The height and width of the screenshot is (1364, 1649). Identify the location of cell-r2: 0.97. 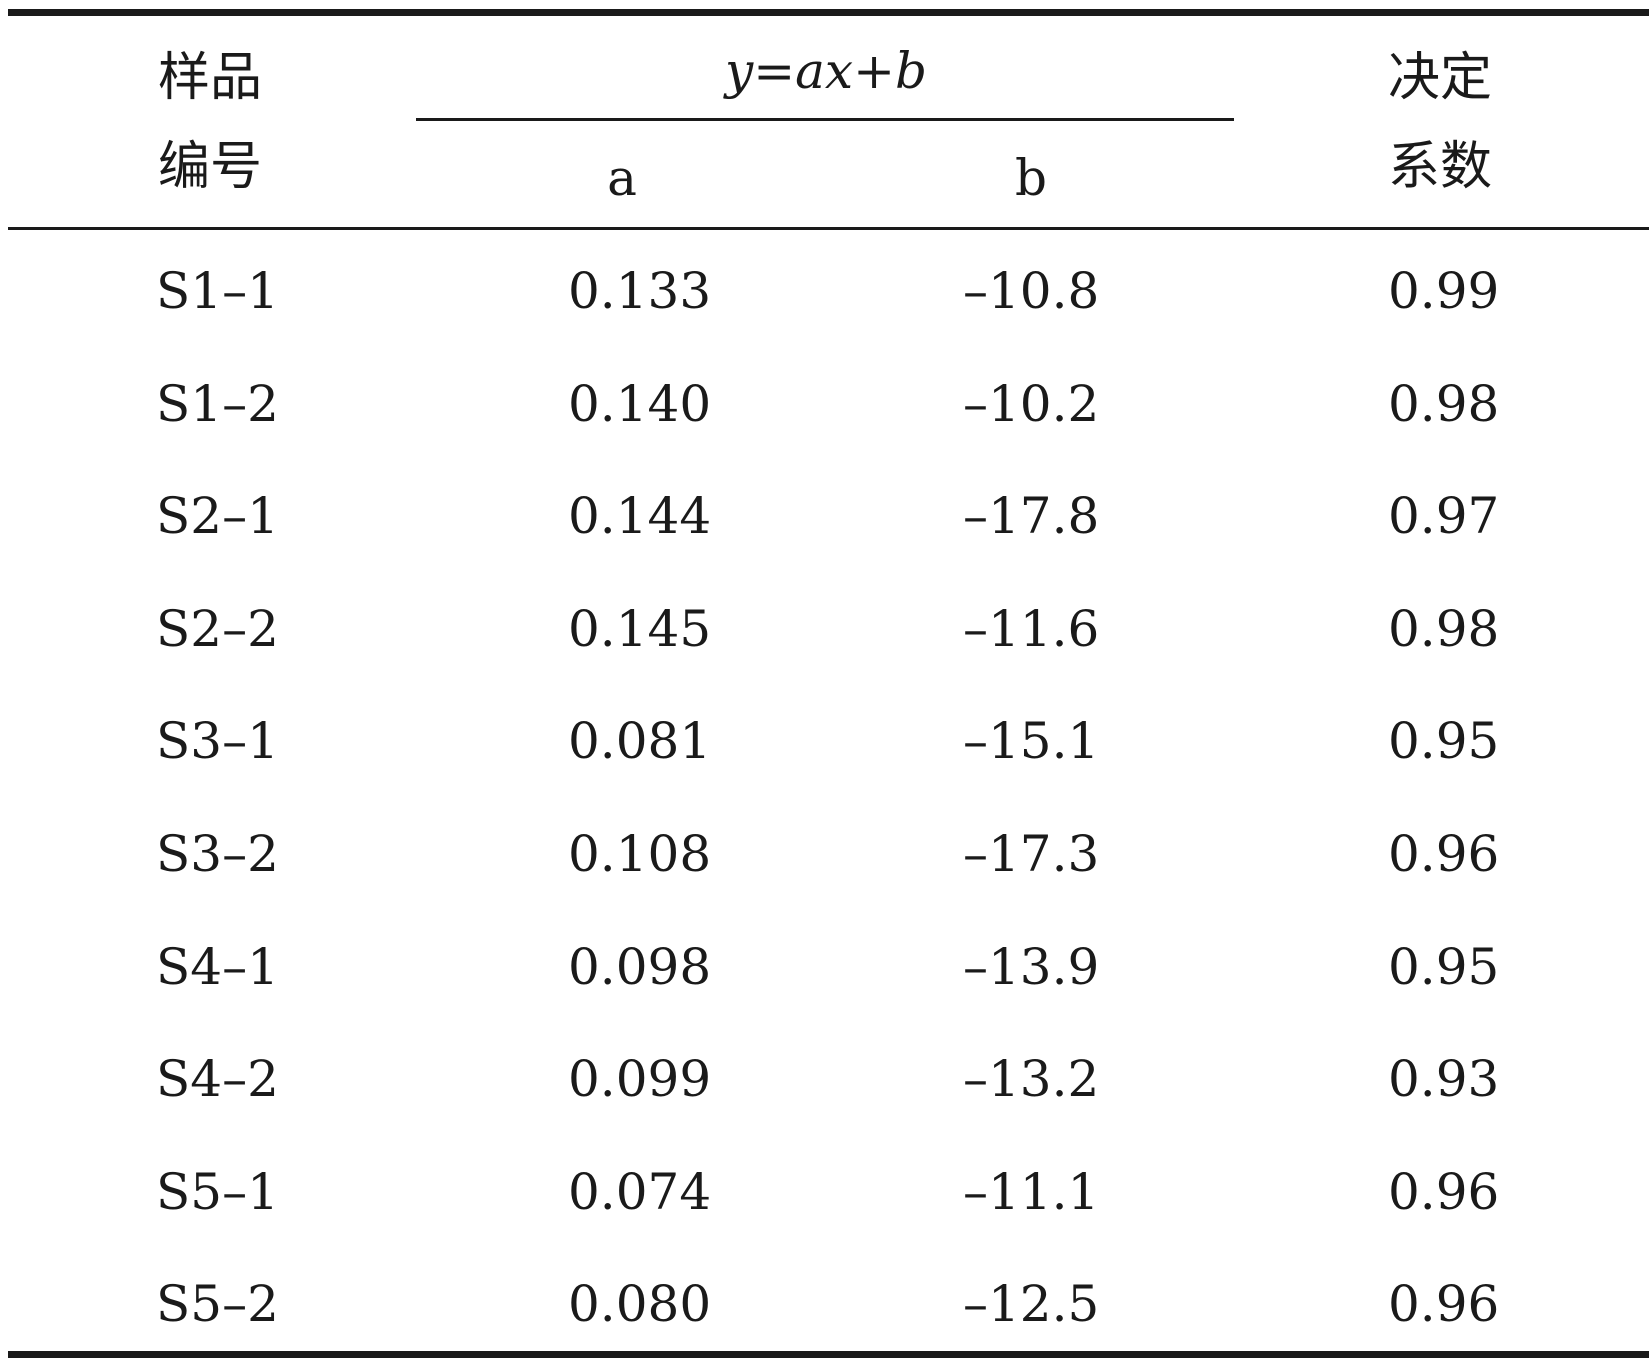
(1444, 516).